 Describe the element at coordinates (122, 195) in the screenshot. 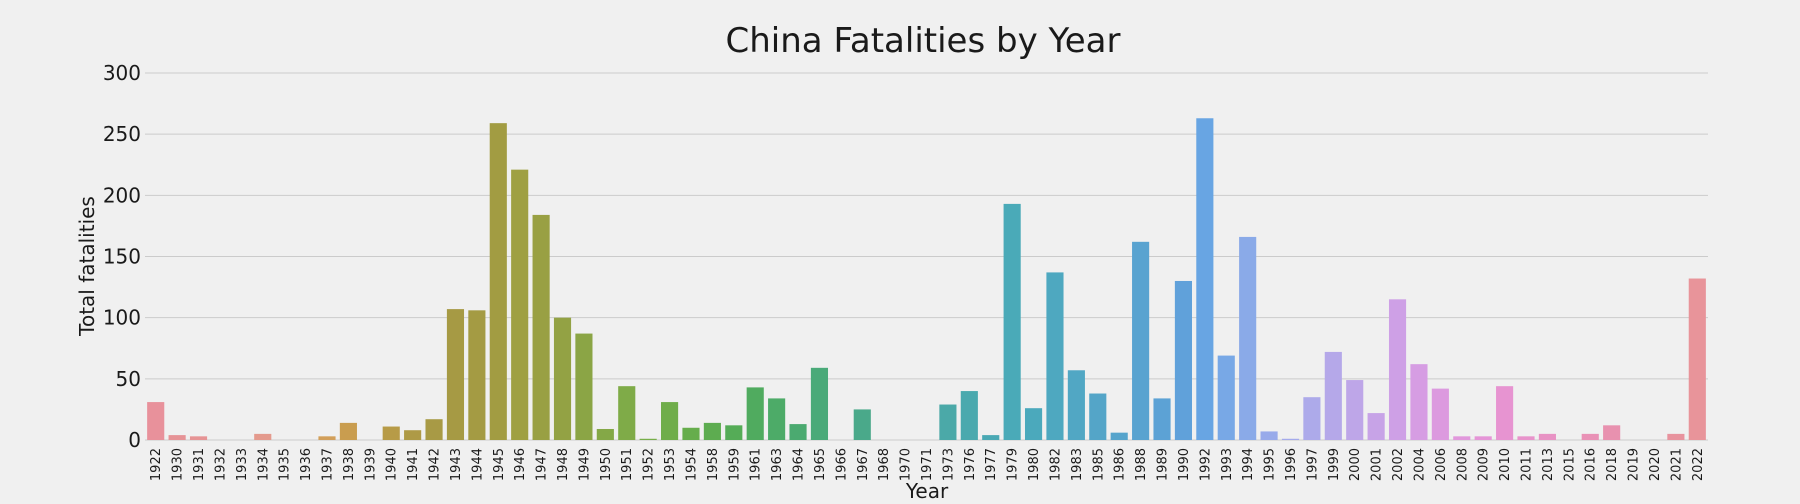

I see `y-tick-label: 200` at that location.